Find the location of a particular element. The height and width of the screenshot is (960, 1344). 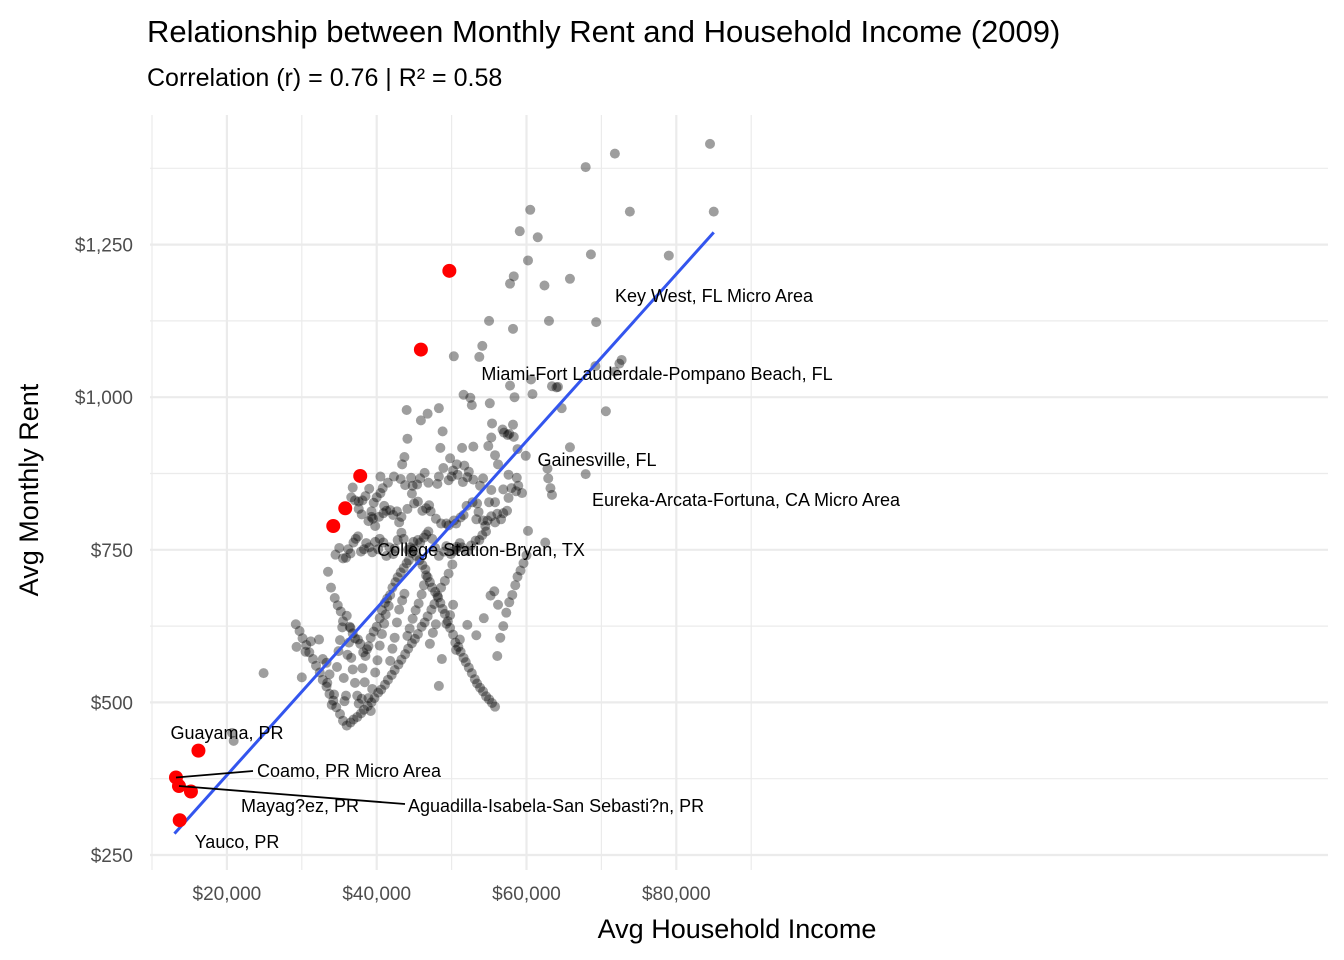

highlighted-point is located at coordinates (420, 349).